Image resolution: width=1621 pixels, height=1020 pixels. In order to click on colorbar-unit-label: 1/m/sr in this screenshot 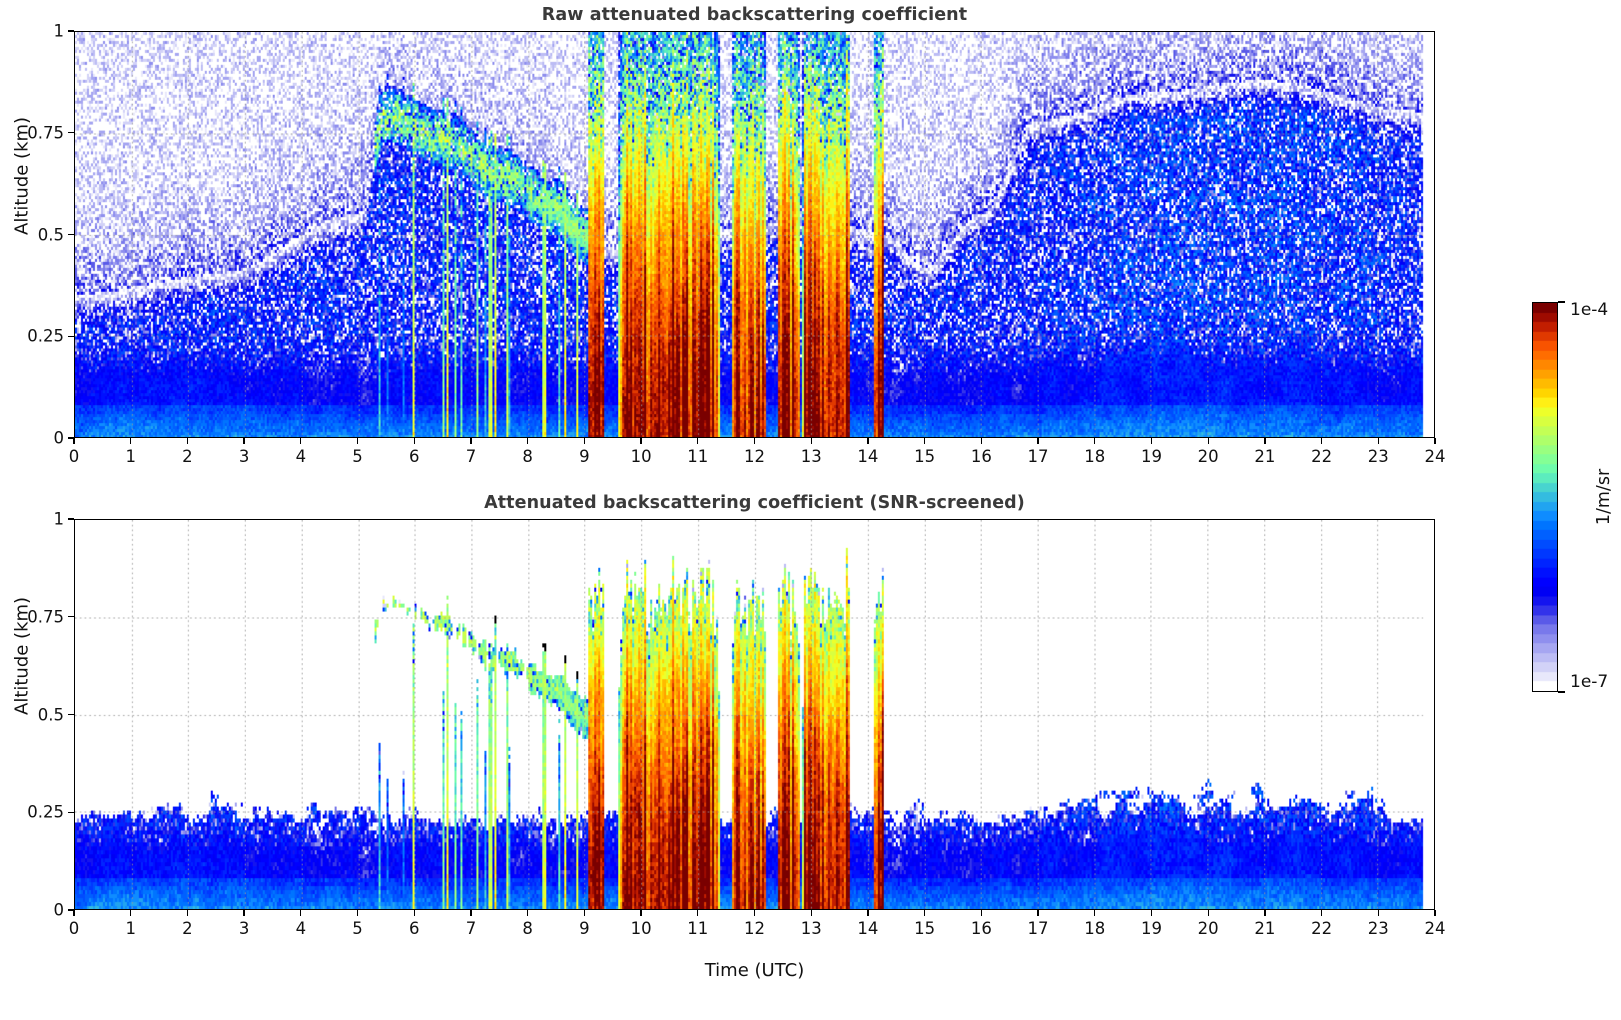, I will do `click(1604, 497)`.